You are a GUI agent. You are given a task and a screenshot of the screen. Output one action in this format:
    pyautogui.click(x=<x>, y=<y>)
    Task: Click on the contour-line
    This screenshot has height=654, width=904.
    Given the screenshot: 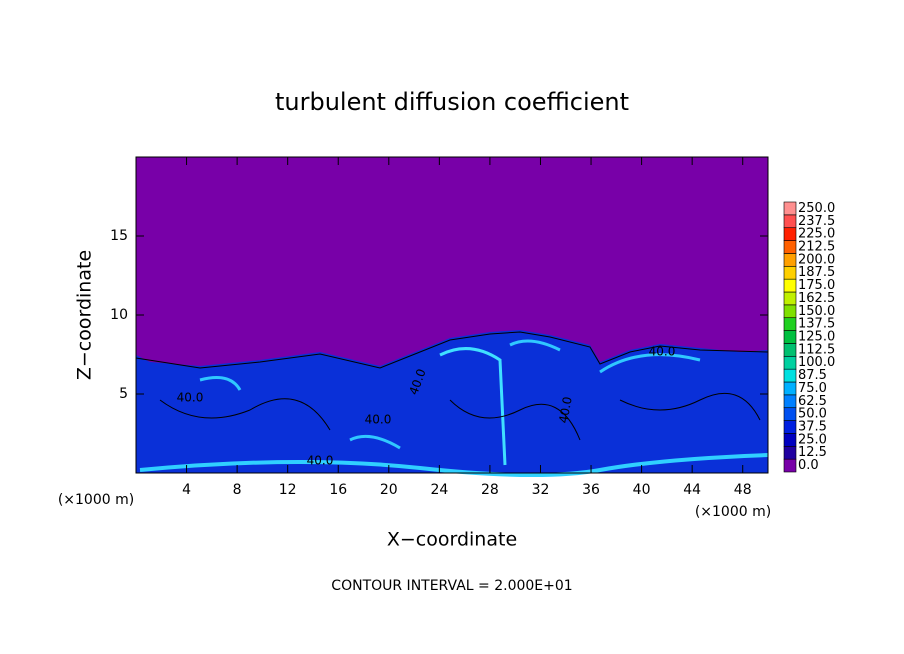 What is the action you would take?
    pyautogui.click(x=452, y=386)
    